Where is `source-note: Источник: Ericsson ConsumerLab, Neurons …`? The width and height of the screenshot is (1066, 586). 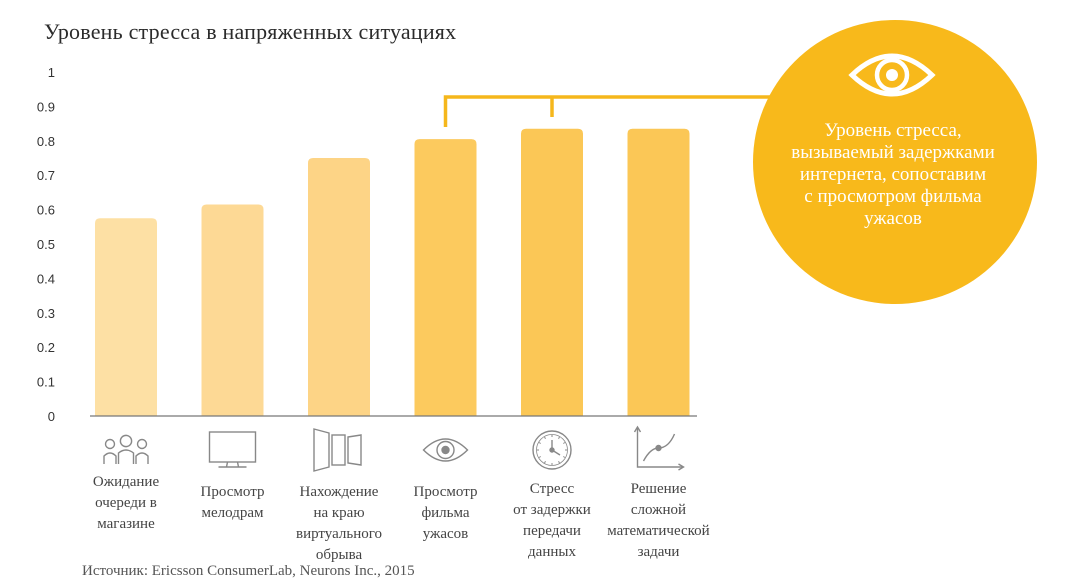
source-note: Источник: Ericsson ConsumerLab, Neurons … is located at coordinates (248, 571).